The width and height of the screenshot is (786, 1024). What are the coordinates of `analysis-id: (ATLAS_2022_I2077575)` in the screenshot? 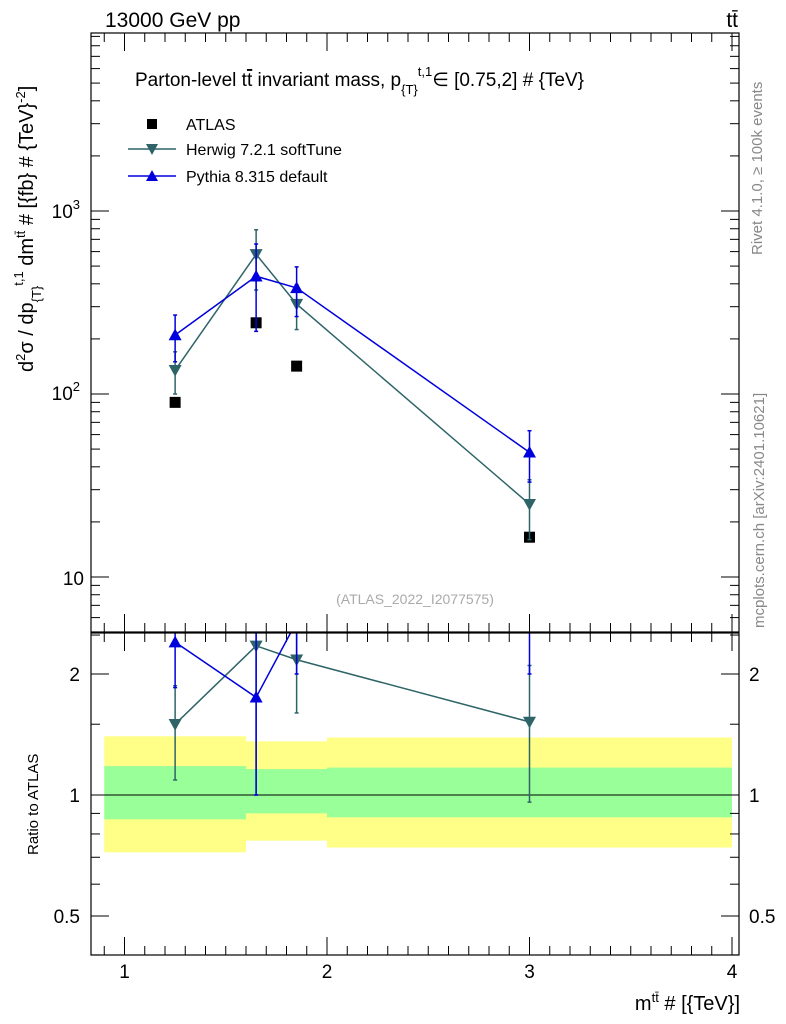 It's located at (415, 599).